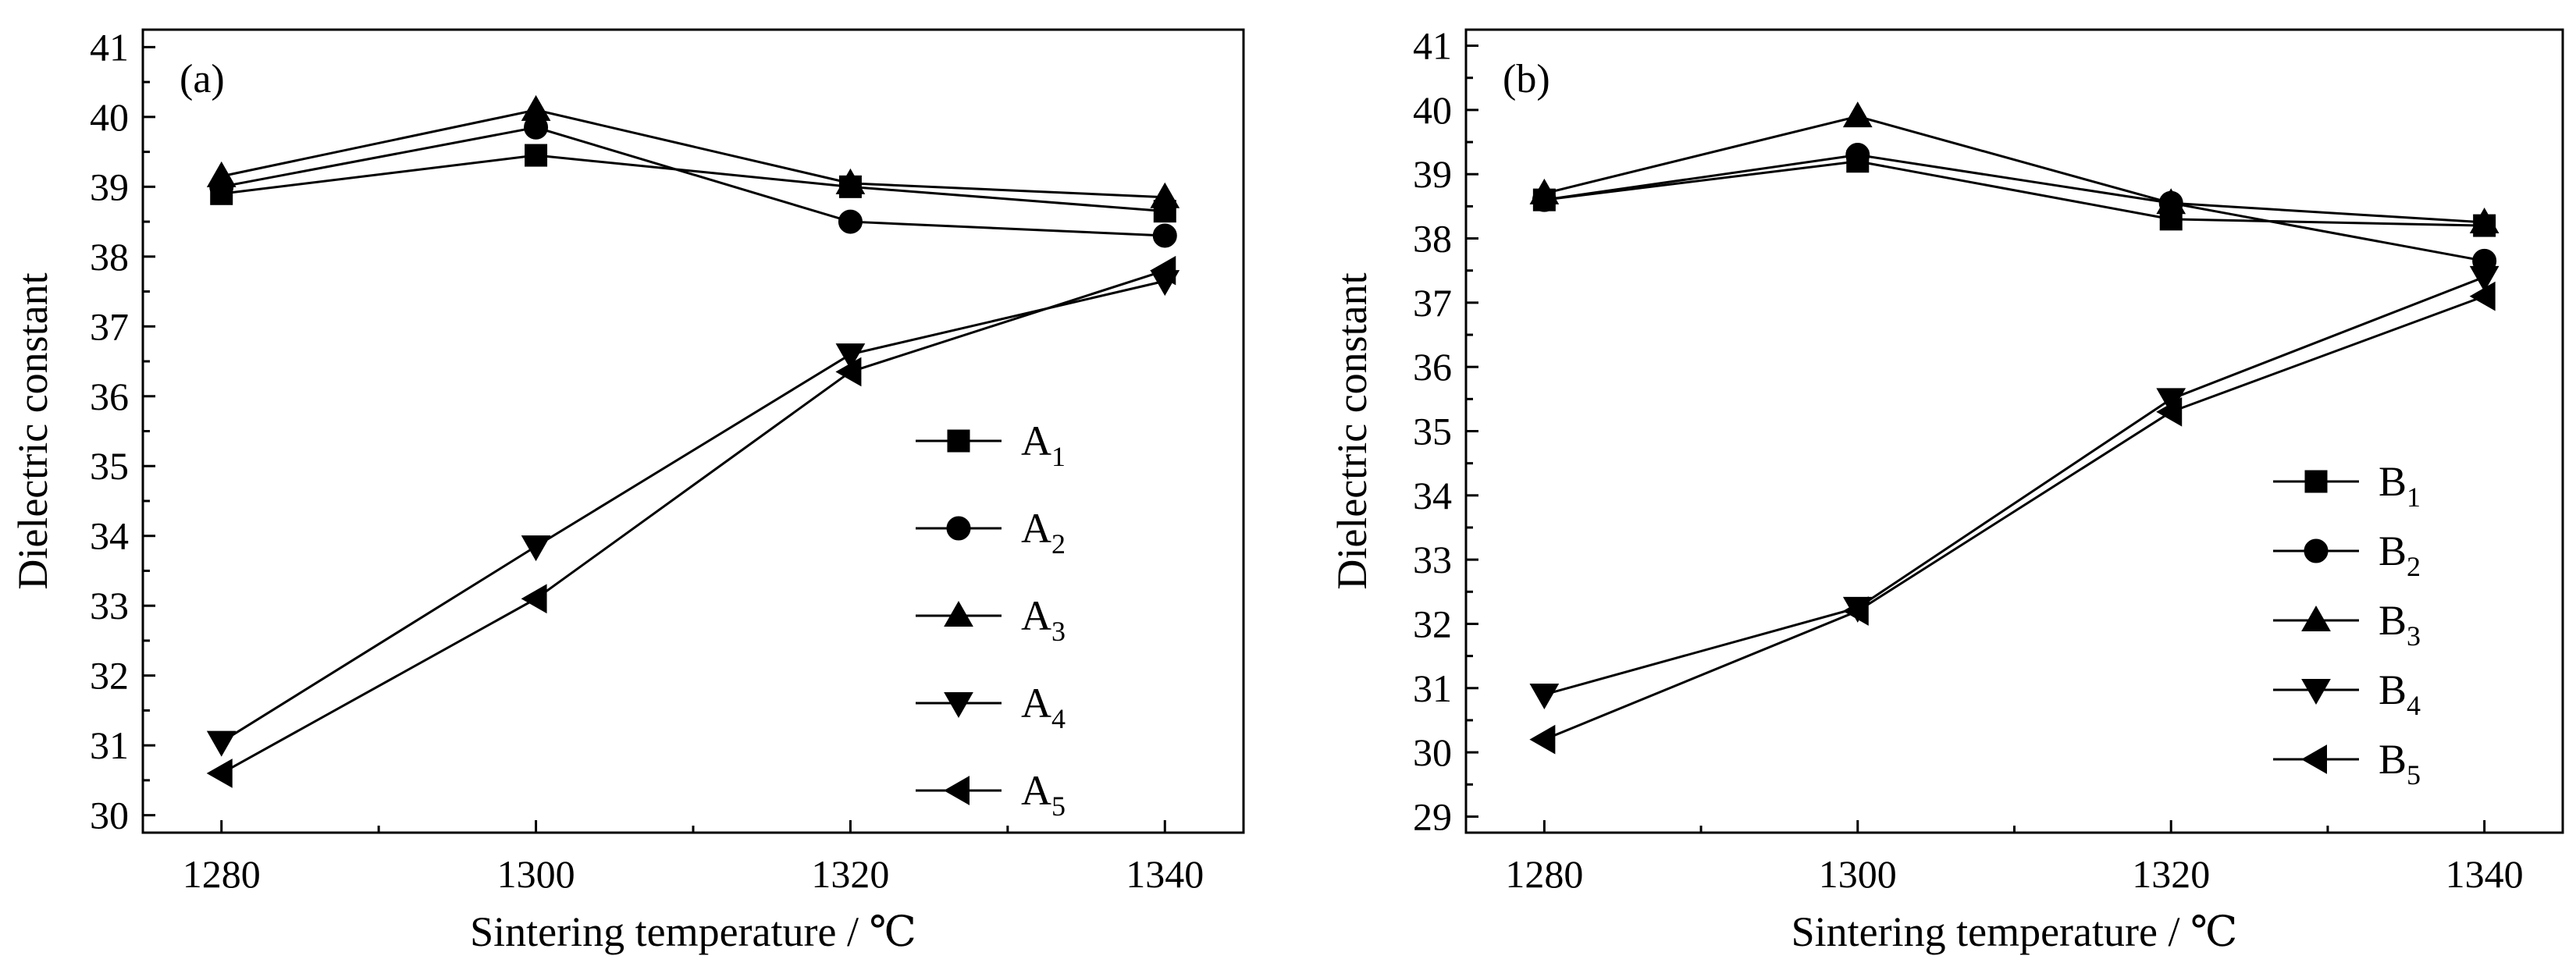  I want to click on series-b2, so click(2015, 208).